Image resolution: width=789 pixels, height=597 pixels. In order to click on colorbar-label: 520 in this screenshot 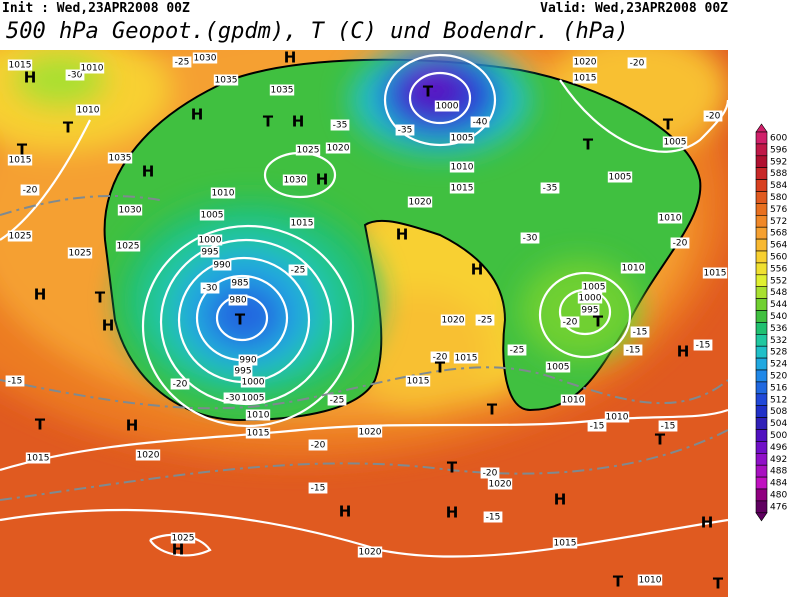, I will do `click(778, 377)`.